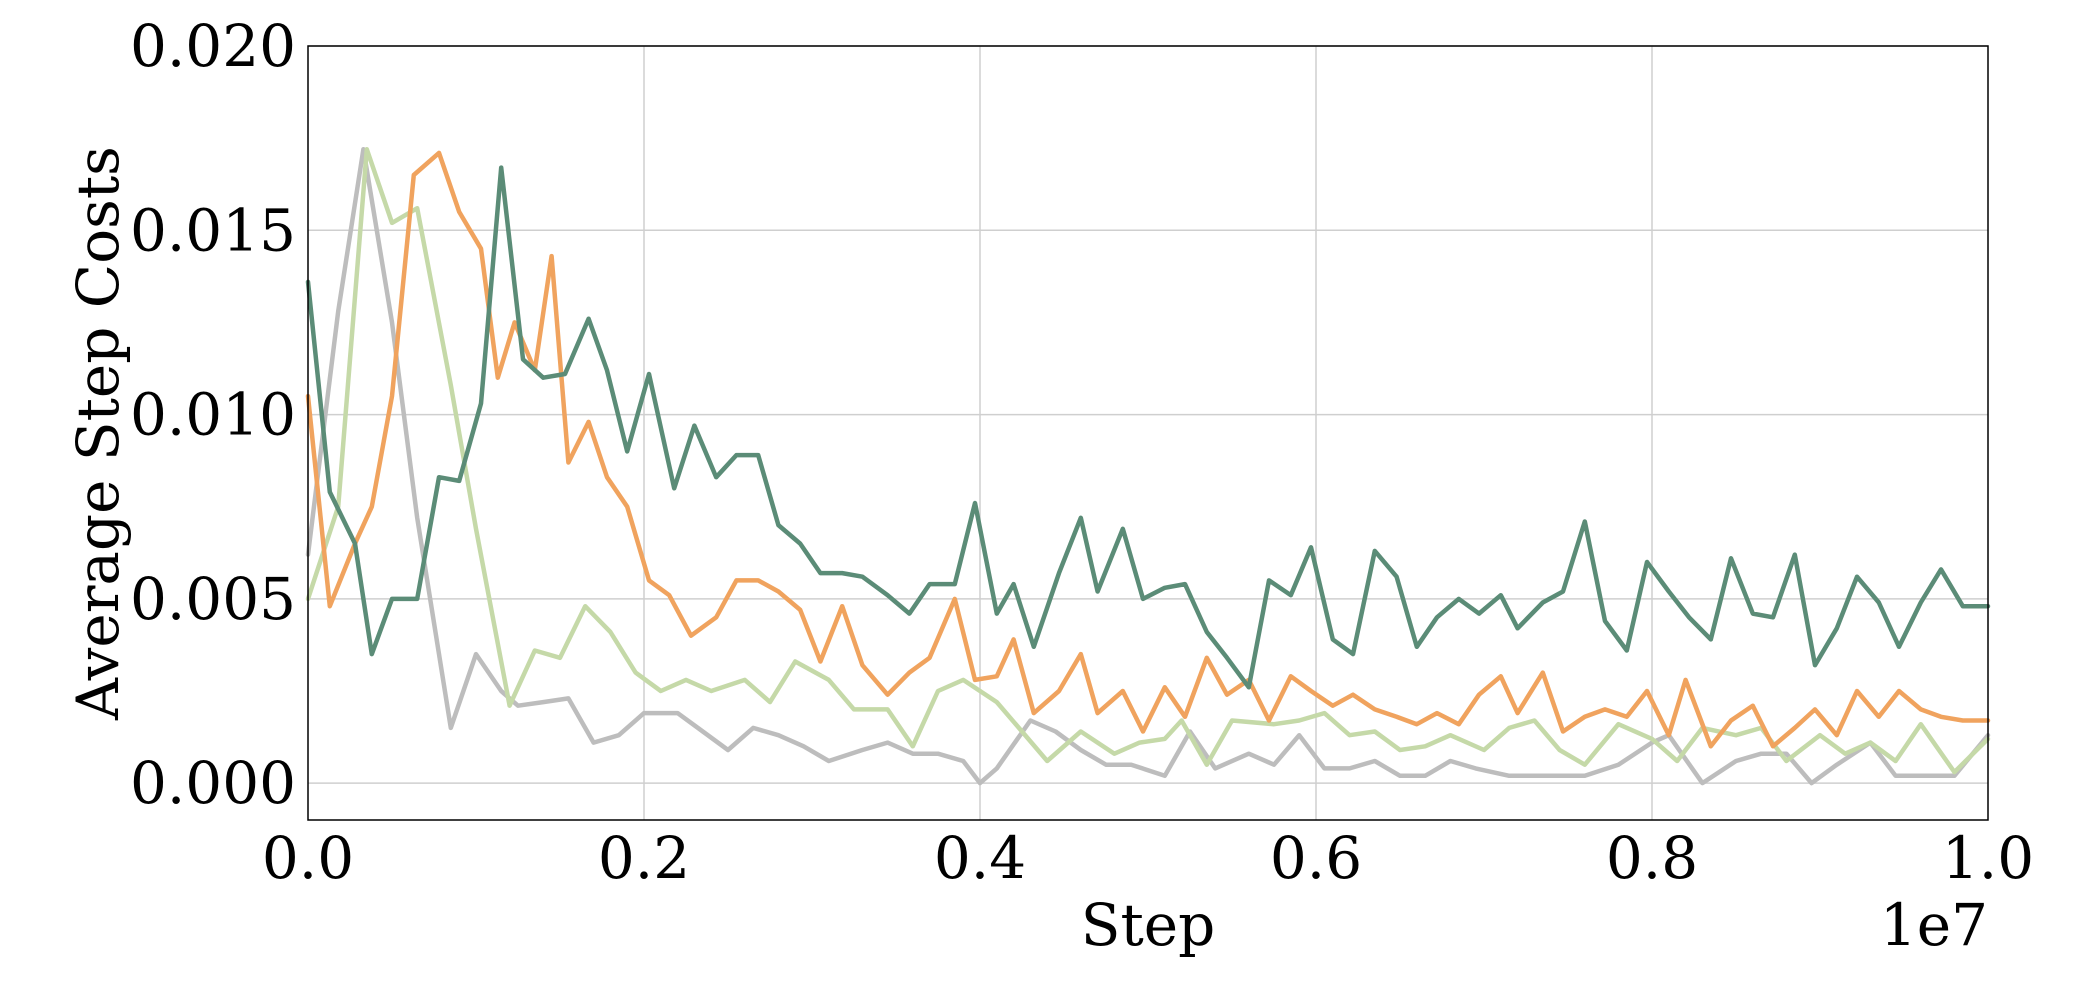  Describe the element at coordinates (213, 230) in the screenshot. I see `y-tick-label: 0.015` at that location.